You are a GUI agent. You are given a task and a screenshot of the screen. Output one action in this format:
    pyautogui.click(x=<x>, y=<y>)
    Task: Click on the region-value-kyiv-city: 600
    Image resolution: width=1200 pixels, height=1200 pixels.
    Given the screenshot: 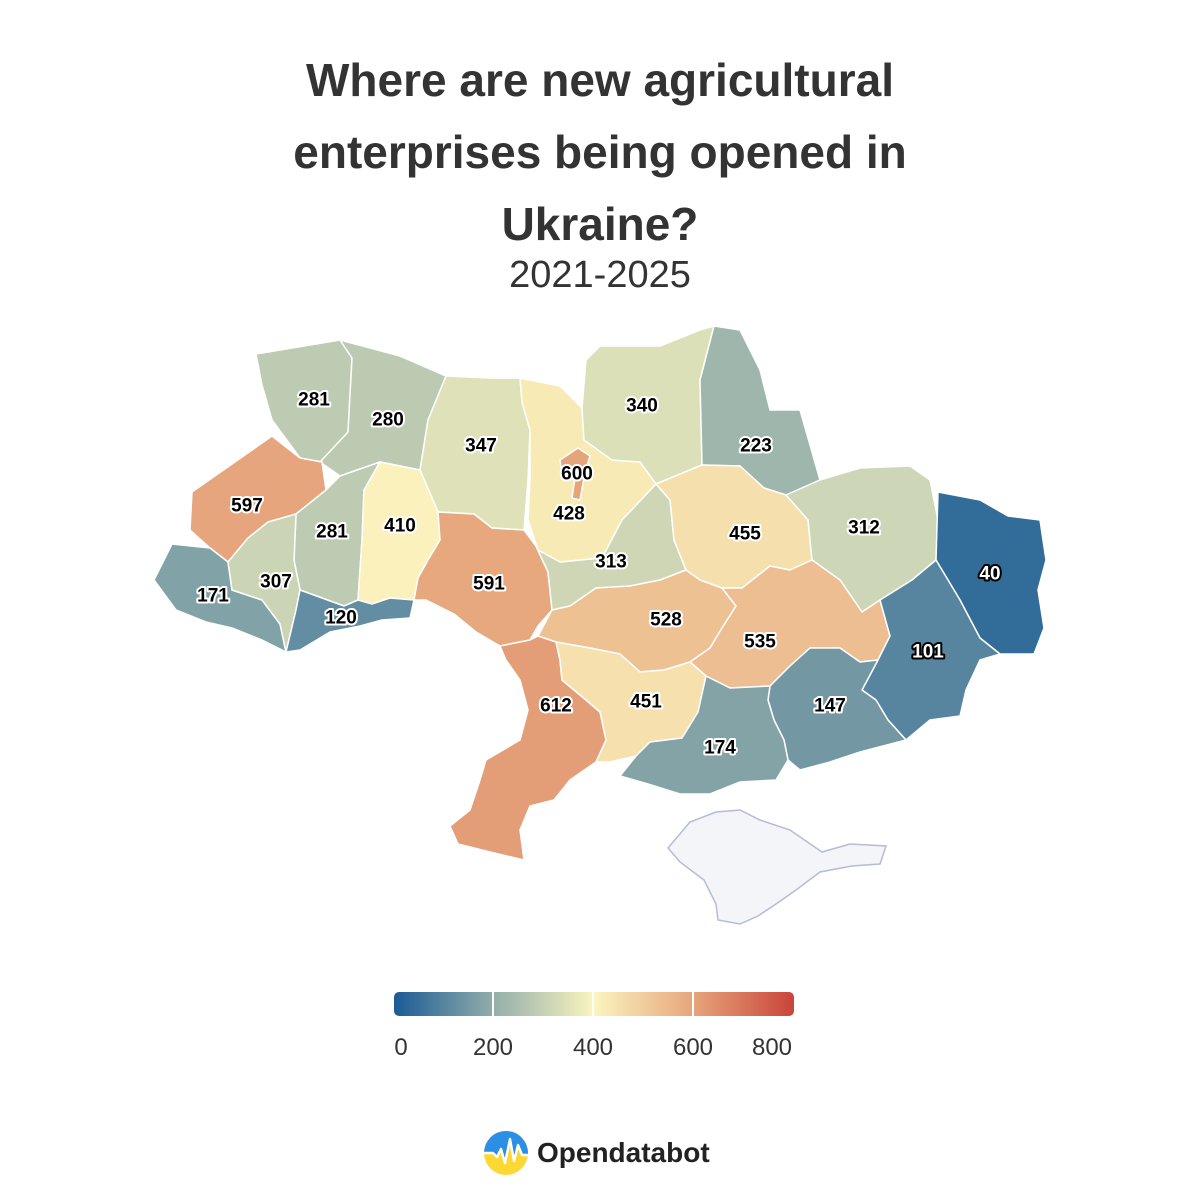 What is the action you would take?
    pyautogui.click(x=577, y=474)
    